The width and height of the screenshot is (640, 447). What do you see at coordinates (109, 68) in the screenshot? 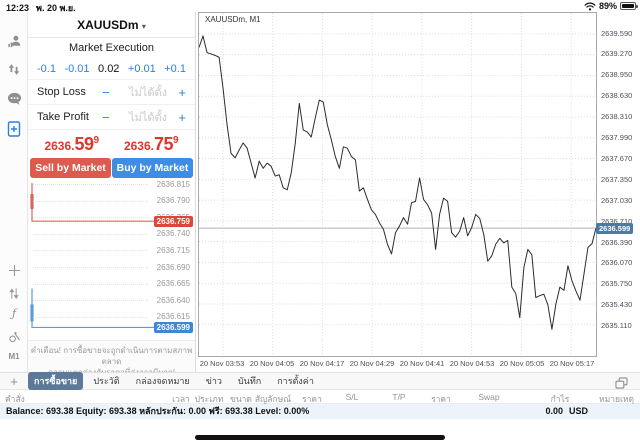
I see `volume-value: 0.02` at bounding box center [109, 68].